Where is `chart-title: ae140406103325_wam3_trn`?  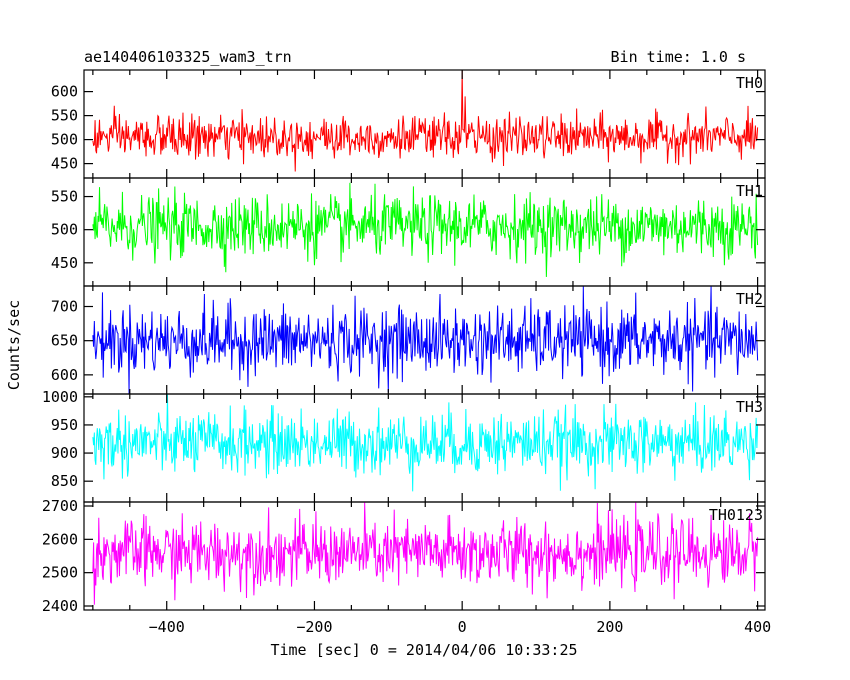
chart-title: ae140406103325_wam3_trn is located at coordinates (188, 57).